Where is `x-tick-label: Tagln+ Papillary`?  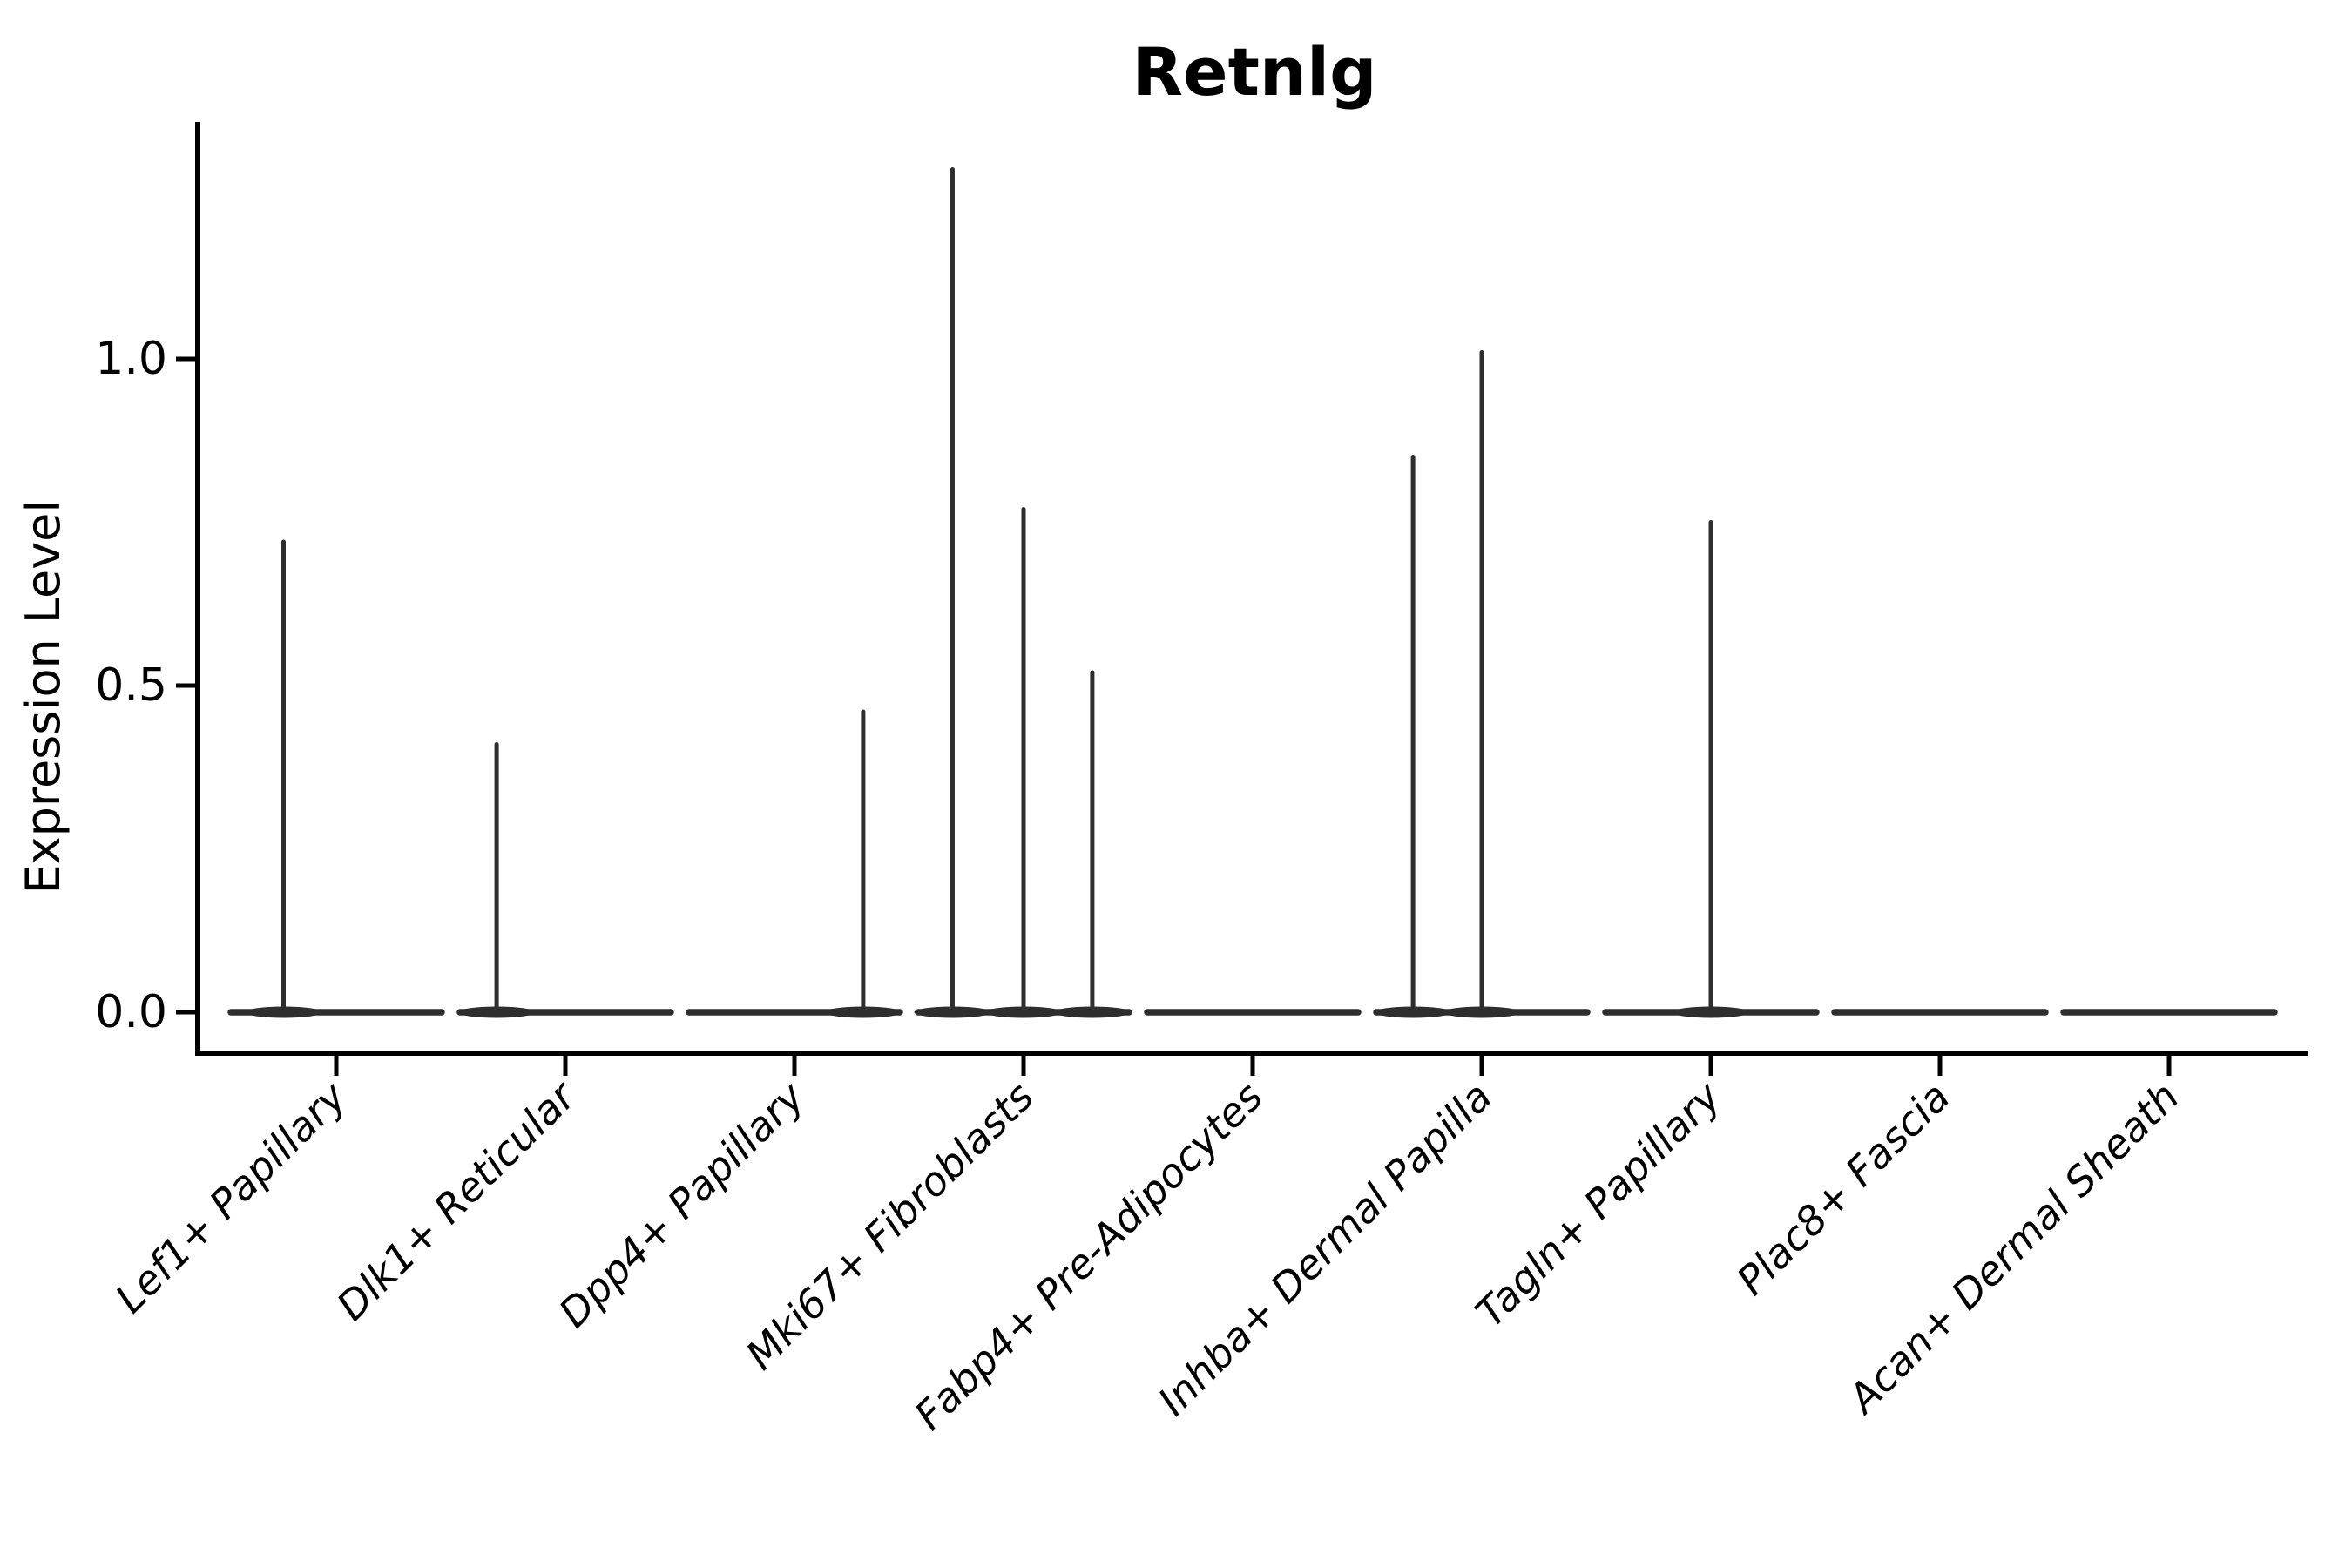 x-tick-label: Tagln+ Papillary is located at coordinates (1598, 1204).